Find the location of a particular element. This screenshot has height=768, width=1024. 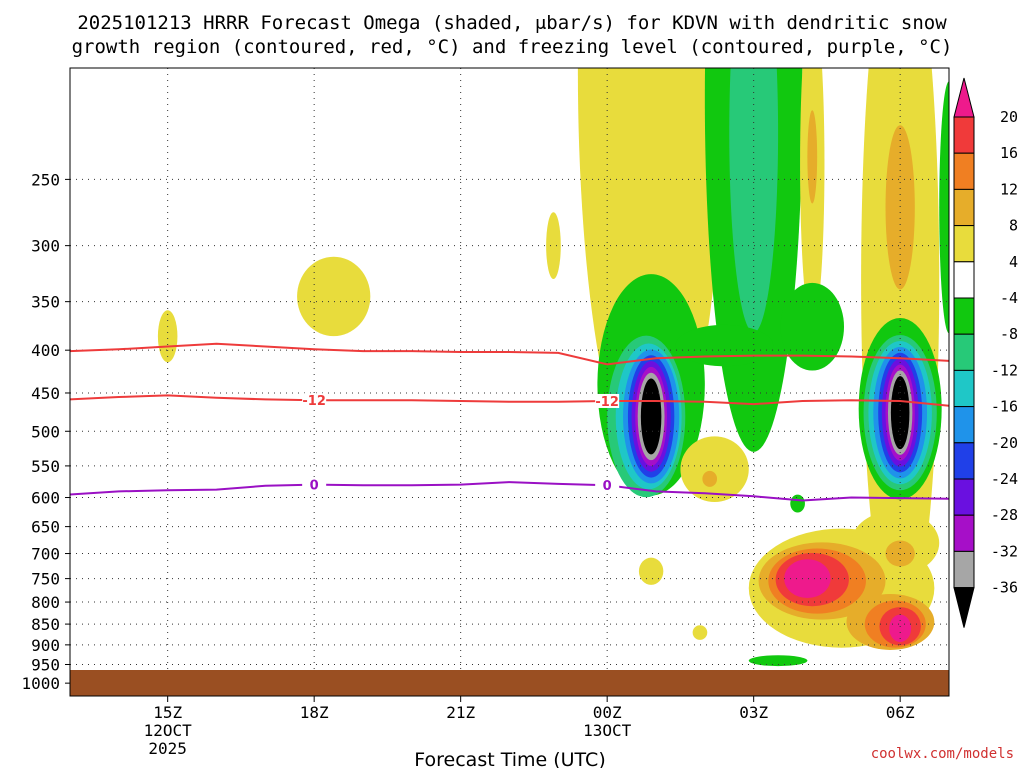

y-tick-label: 750 is located at coordinates (45, 579).